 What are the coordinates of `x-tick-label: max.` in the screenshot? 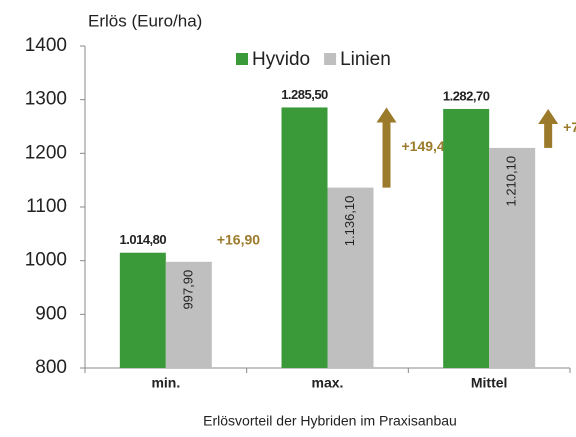 It's located at (328, 383).